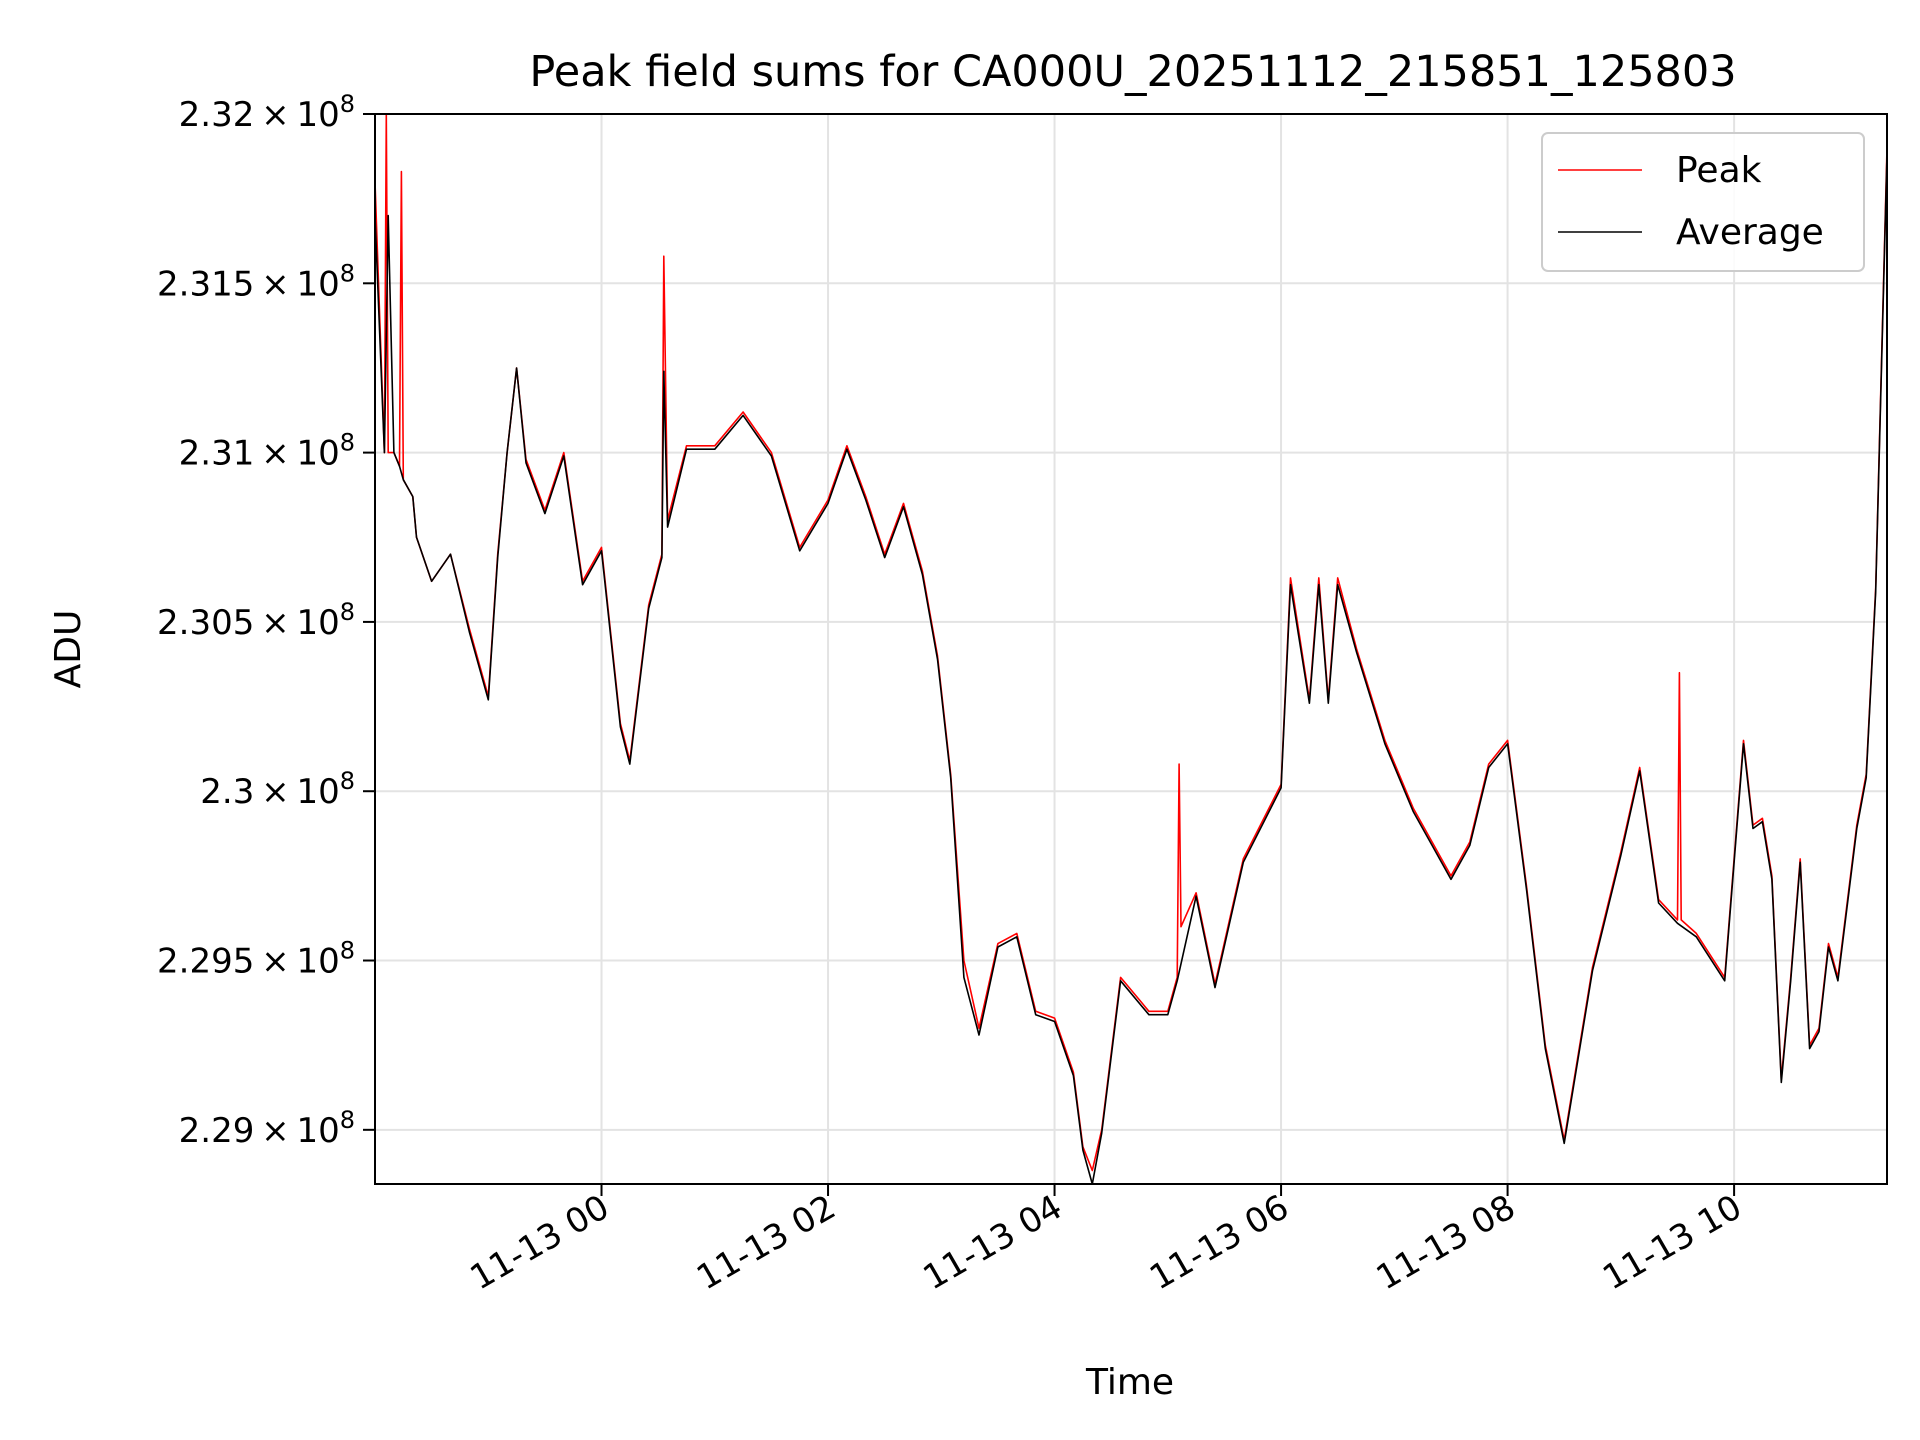  What do you see at coordinates (1750, 232) in the screenshot?
I see `legend-label-average: Average` at bounding box center [1750, 232].